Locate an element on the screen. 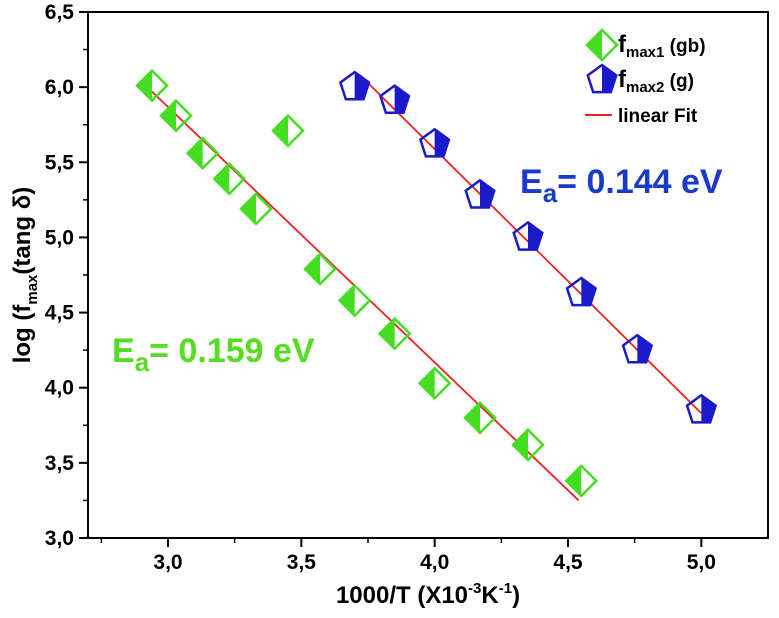  y-tick-label: 3,5 is located at coordinates (60, 463).